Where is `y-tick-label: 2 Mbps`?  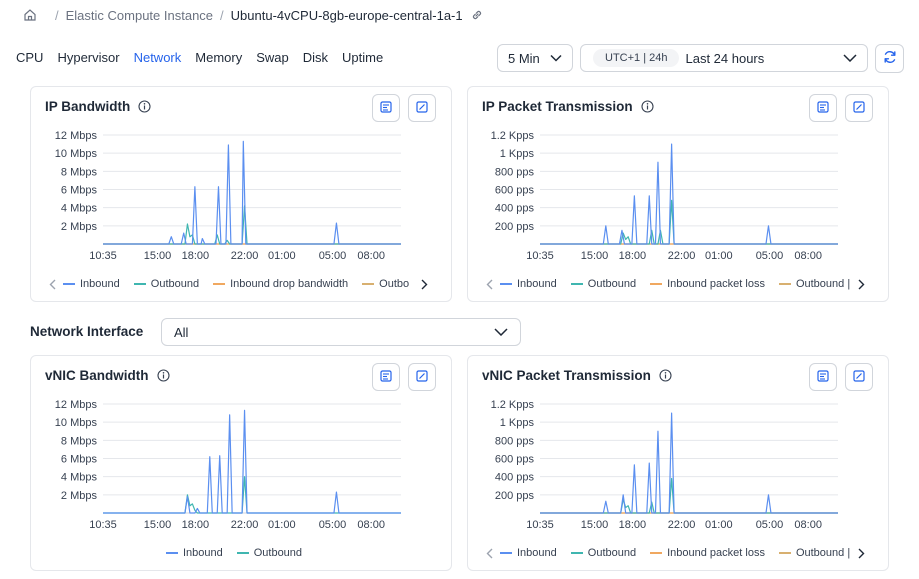
y-tick-label: 2 Mbps is located at coordinates (79, 496).